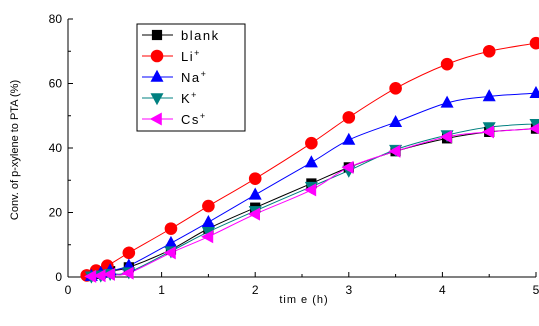  What do you see at coordinates (157, 56) in the screenshot?
I see `legend-marker-li` at bounding box center [157, 56].